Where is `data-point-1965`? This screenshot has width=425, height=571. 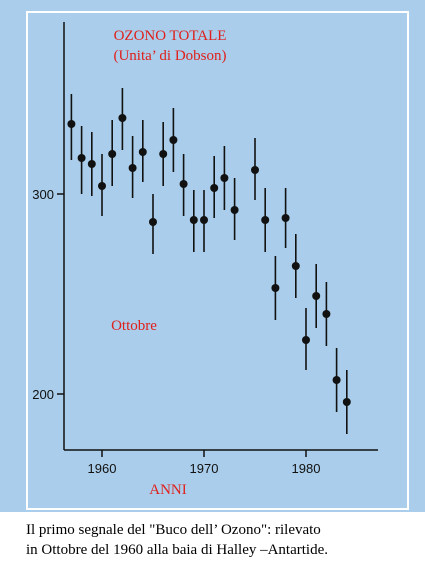
data-point-1965 is located at coordinates (153, 224).